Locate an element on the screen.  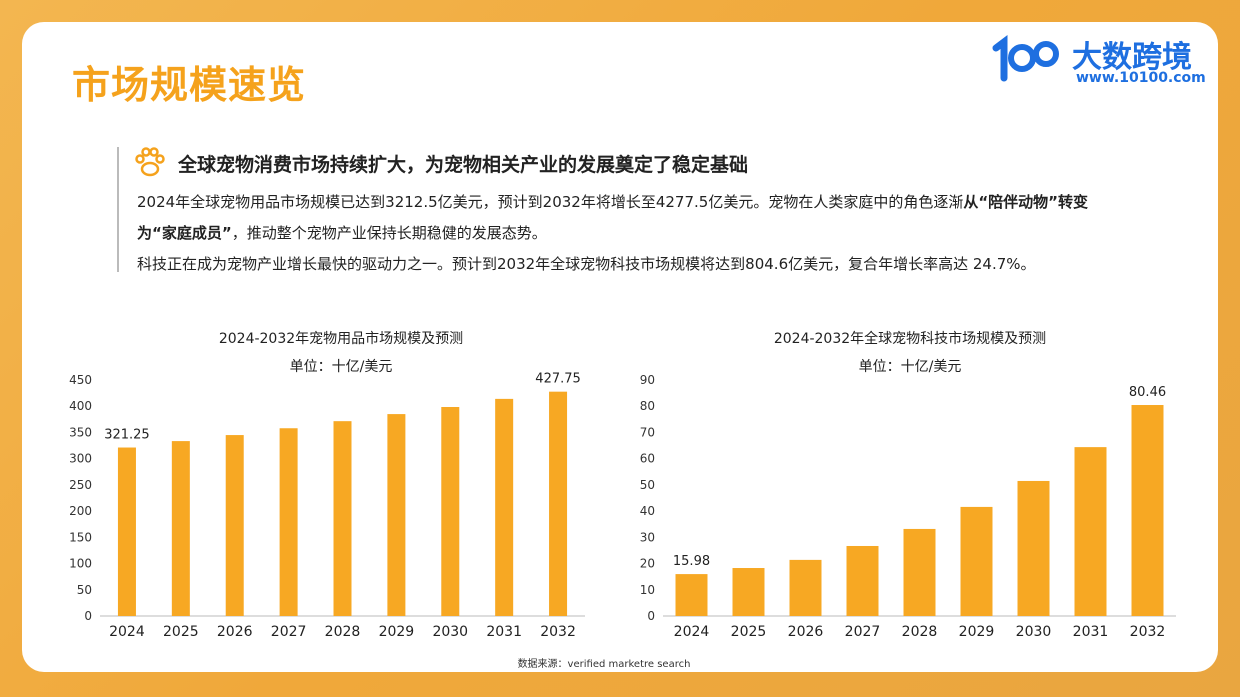
y-tick-label: 60 is located at coordinates (647, 459).